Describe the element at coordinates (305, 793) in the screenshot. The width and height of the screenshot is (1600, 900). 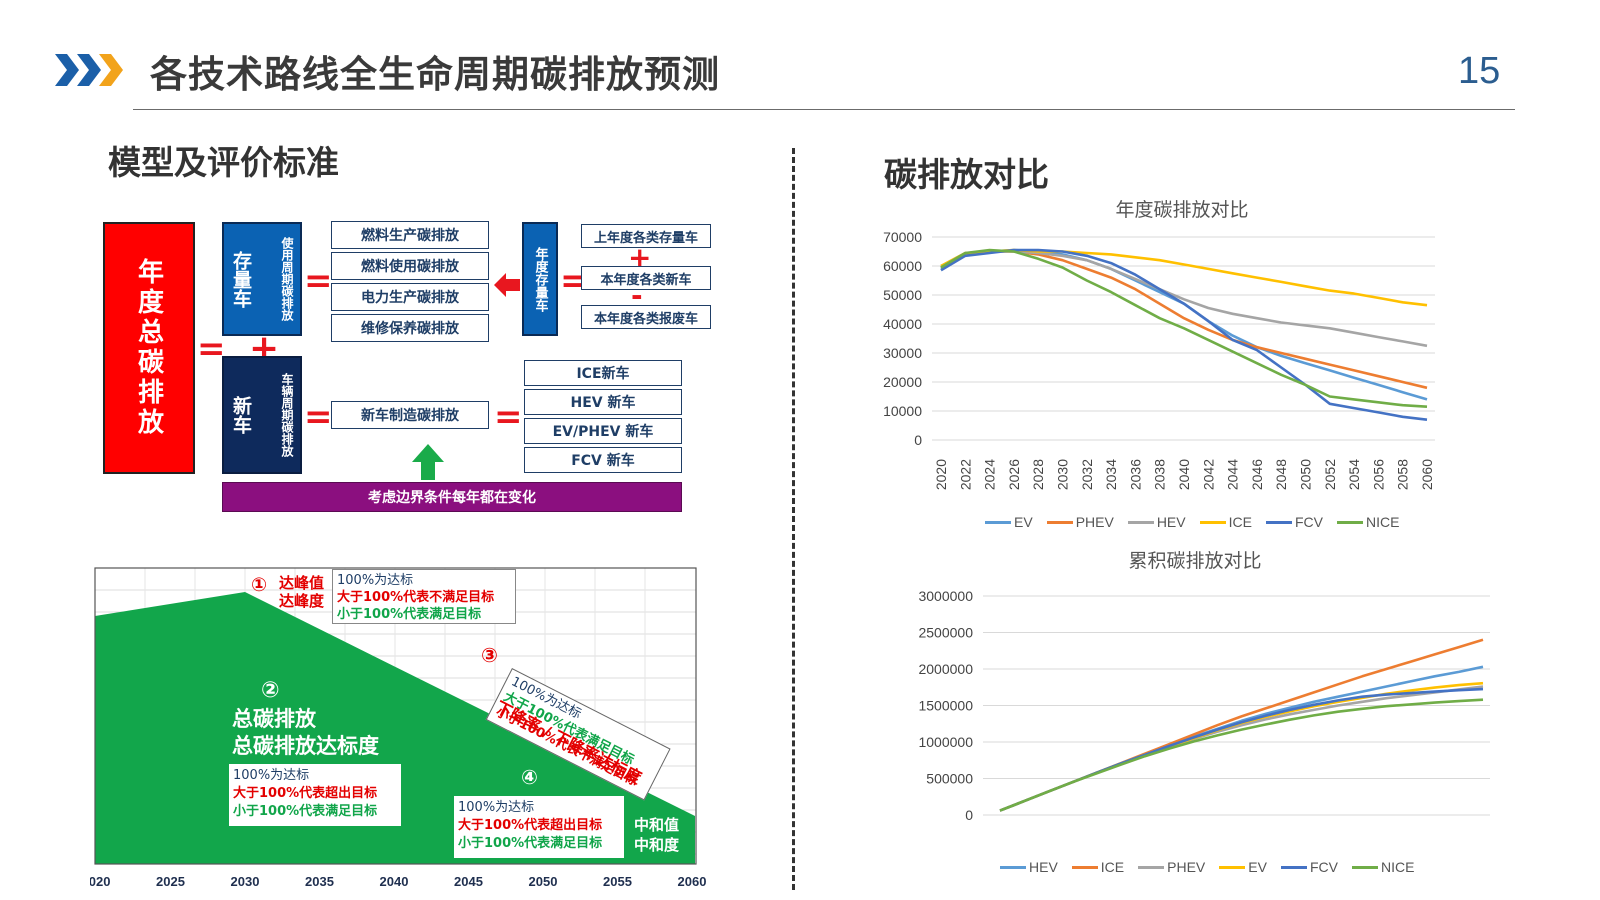
I see `total-note-2: 大于100%代表超出目标` at that location.